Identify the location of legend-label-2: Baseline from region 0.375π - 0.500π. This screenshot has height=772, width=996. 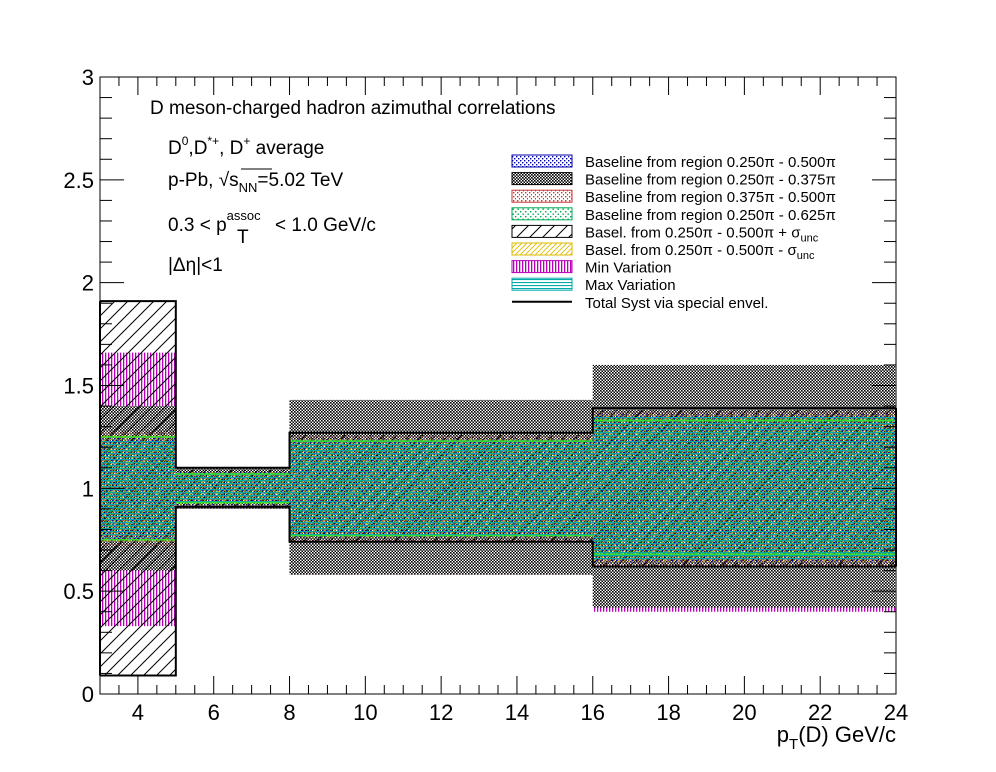
(710, 197).